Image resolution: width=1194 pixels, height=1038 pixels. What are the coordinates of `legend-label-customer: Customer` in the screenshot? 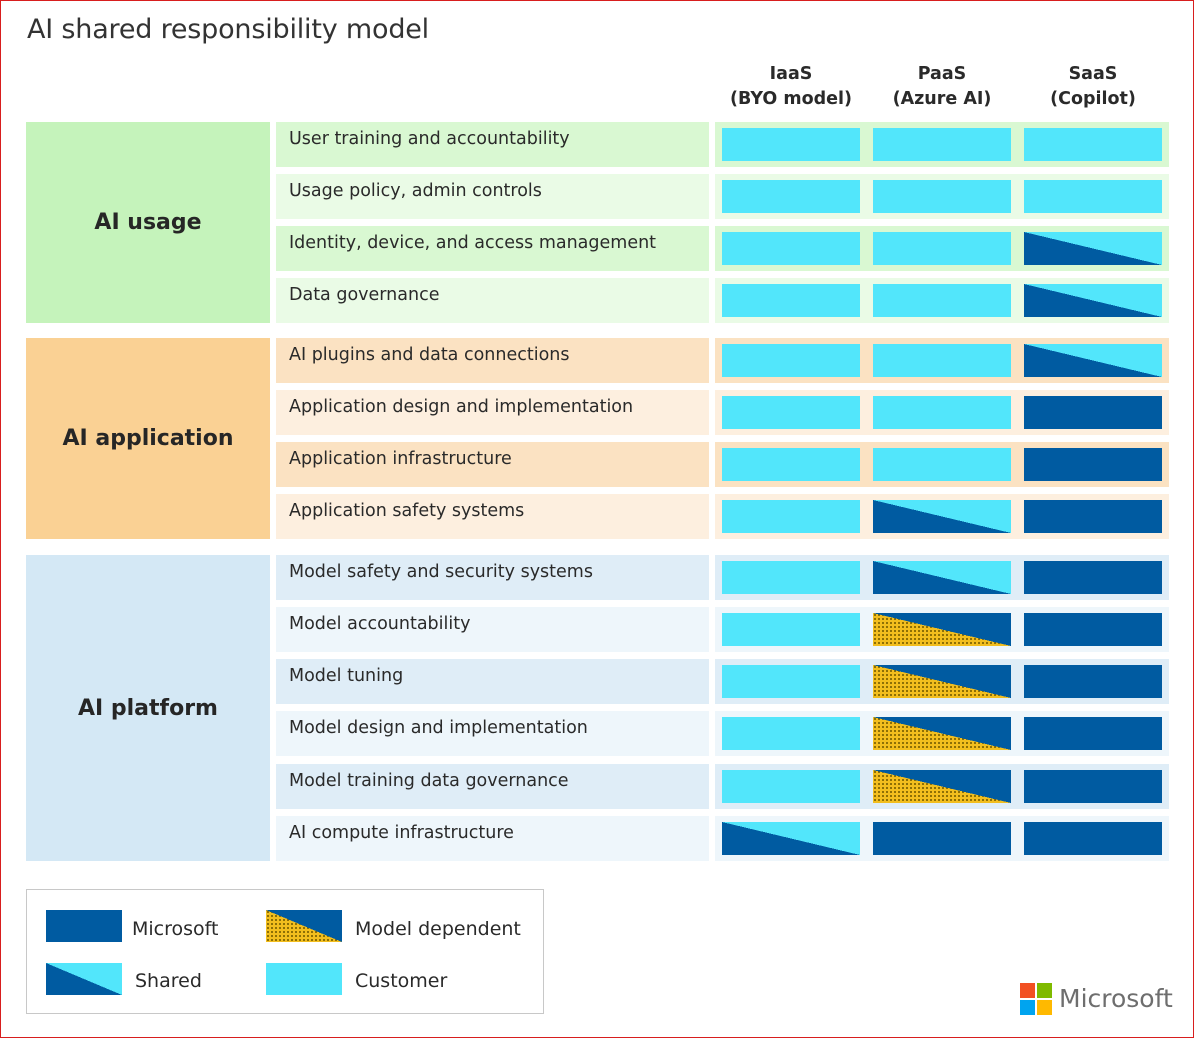 It's located at (401, 981).